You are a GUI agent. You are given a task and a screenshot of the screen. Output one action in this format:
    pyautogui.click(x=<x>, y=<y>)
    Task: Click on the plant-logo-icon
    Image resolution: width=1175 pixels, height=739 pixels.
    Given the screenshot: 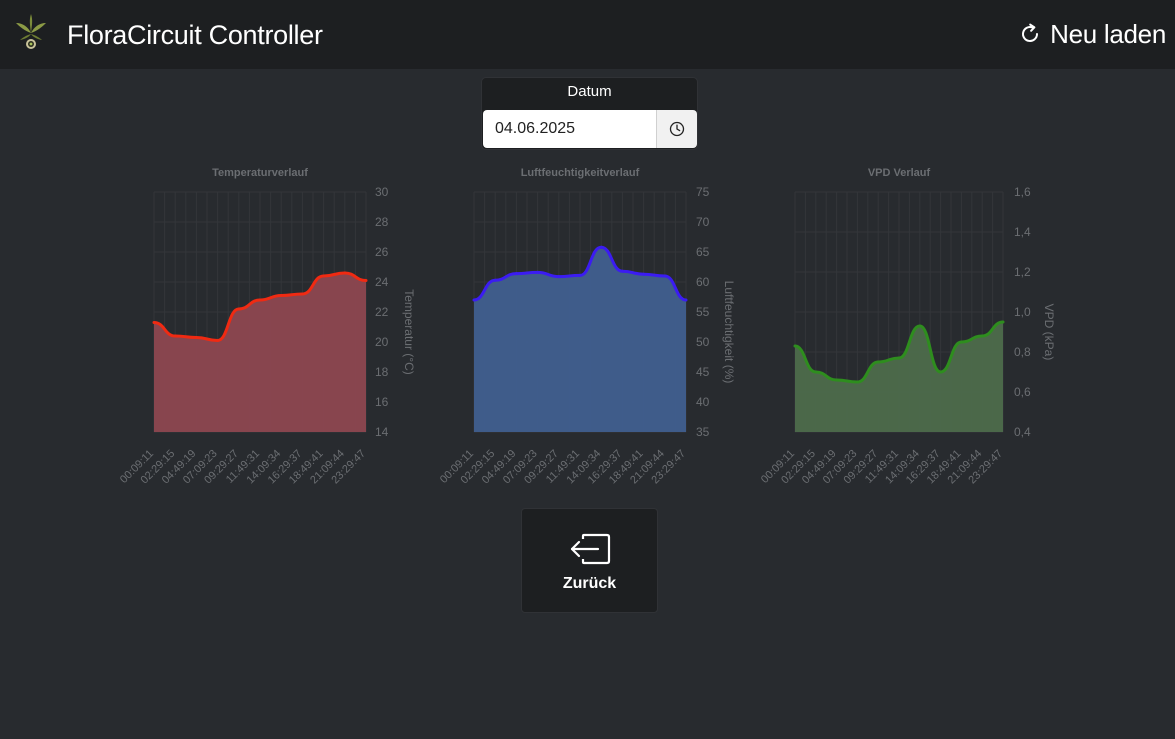 What is the action you would take?
    pyautogui.click(x=31, y=31)
    